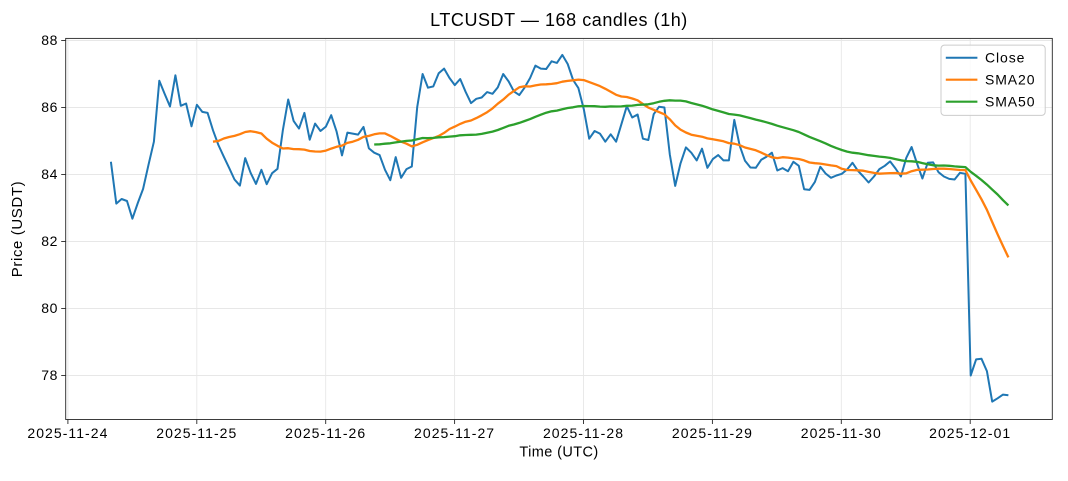 Image resolution: width=1068 pixels, height=481 pixels. Describe the element at coordinates (558, 453) in the screenshot. I see `svg-text: Time (UTC)` at that location.